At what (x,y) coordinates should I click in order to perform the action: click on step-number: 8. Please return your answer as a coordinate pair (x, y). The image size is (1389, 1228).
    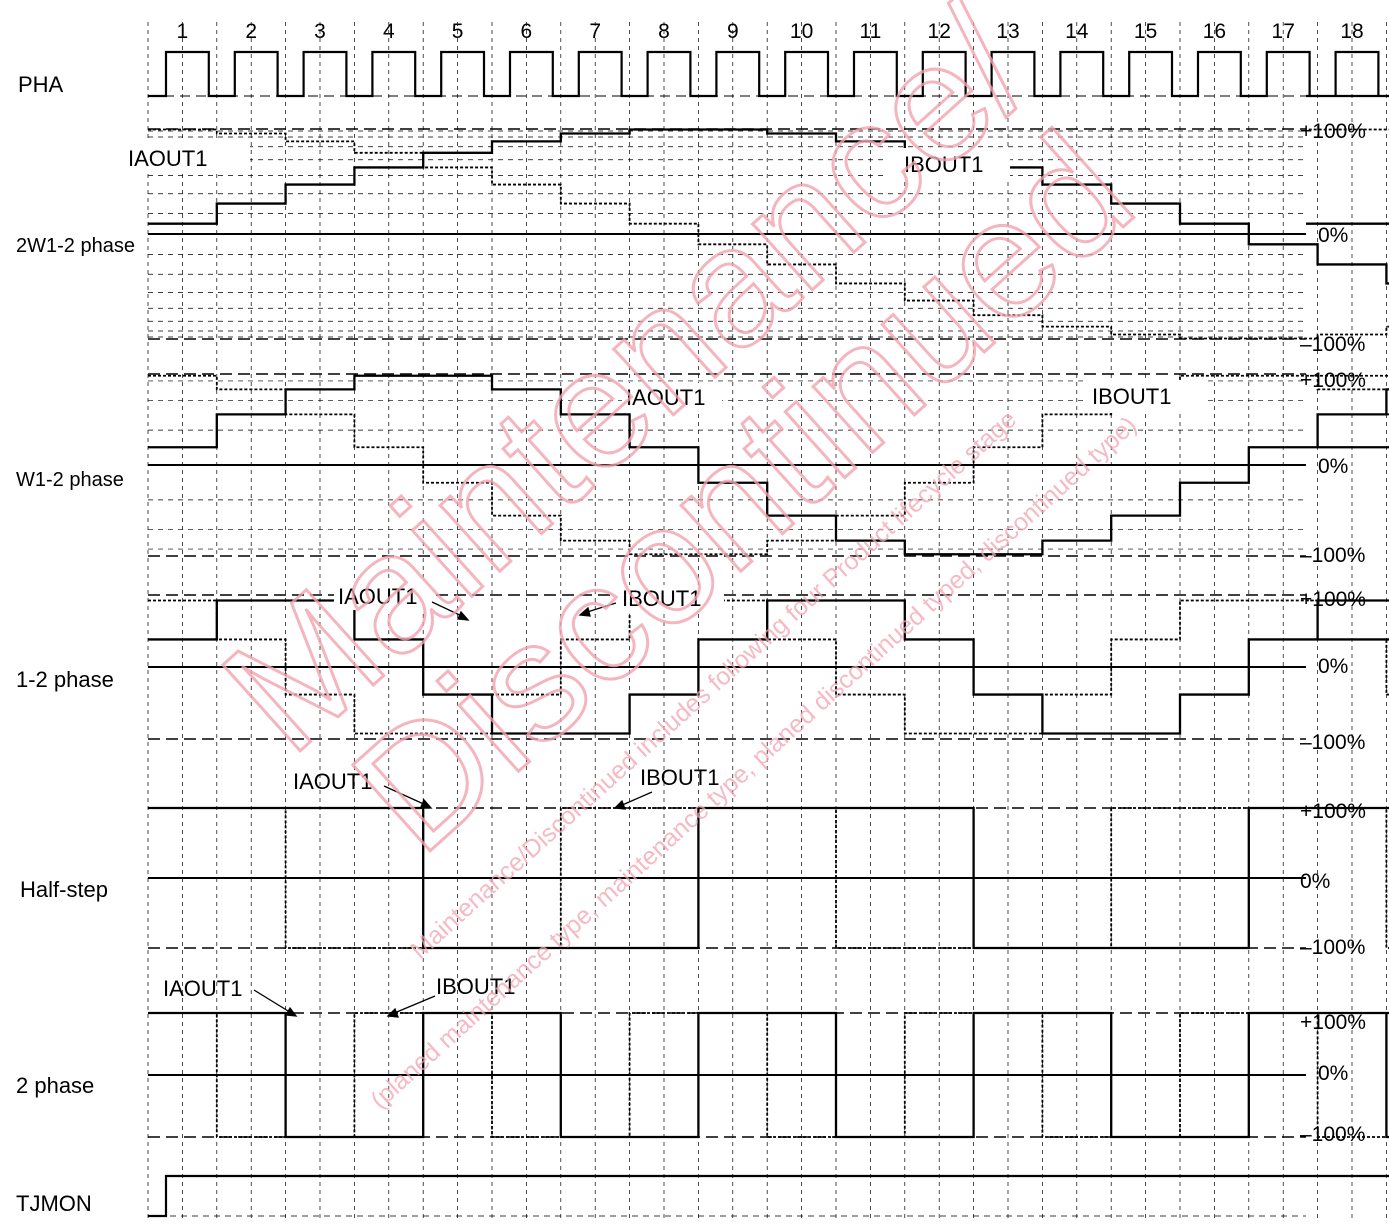
    Looking at the image, I should click on (664, 31).